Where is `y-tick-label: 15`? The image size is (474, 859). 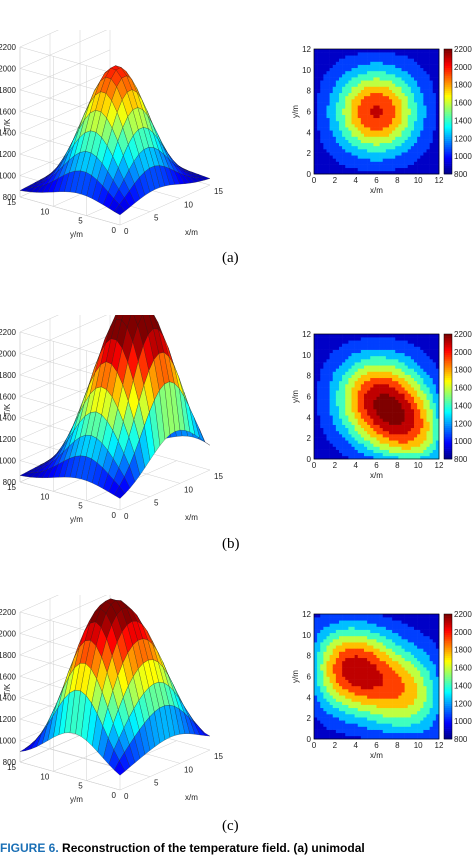
y-tick-label: 15 is located at coordinates (11, 487).